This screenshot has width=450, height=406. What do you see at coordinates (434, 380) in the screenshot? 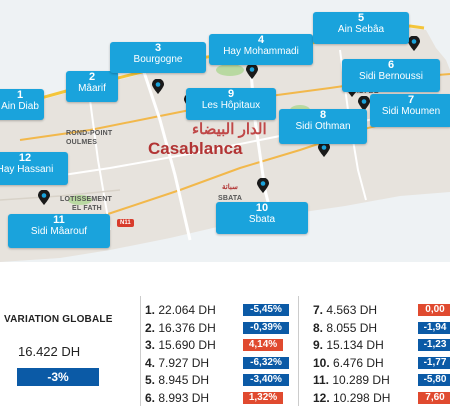
I see `change-badge: -5,80` at bounding box center [434, 380].